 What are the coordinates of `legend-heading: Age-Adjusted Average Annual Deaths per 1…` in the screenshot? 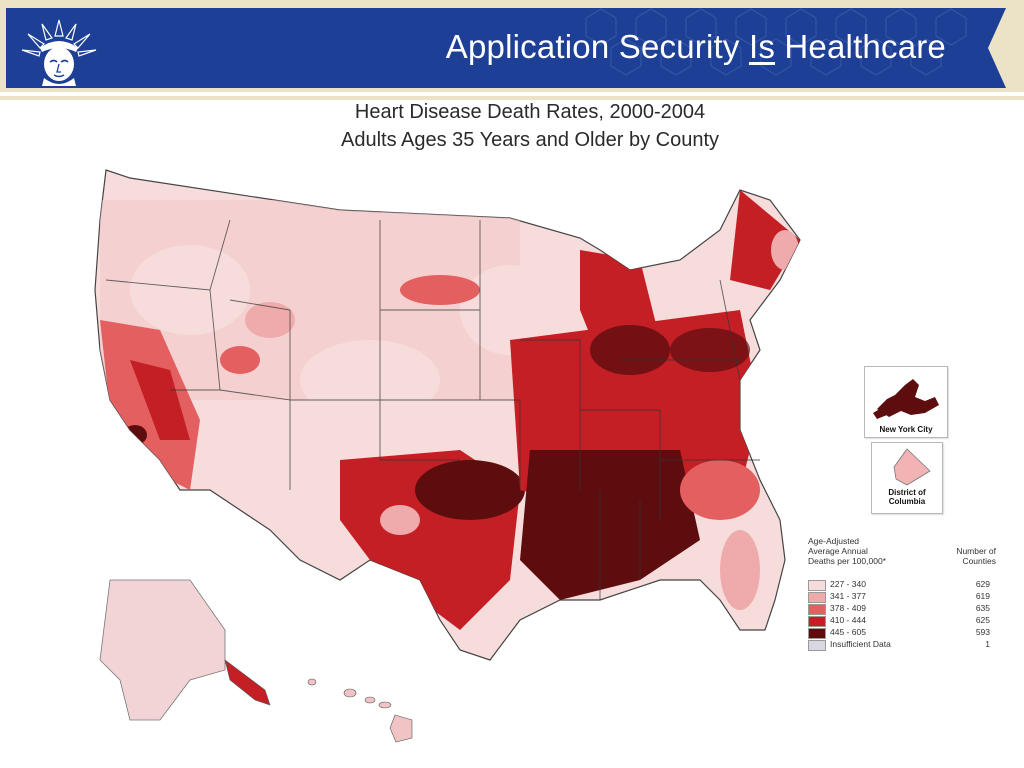 It's located at (847, 551).